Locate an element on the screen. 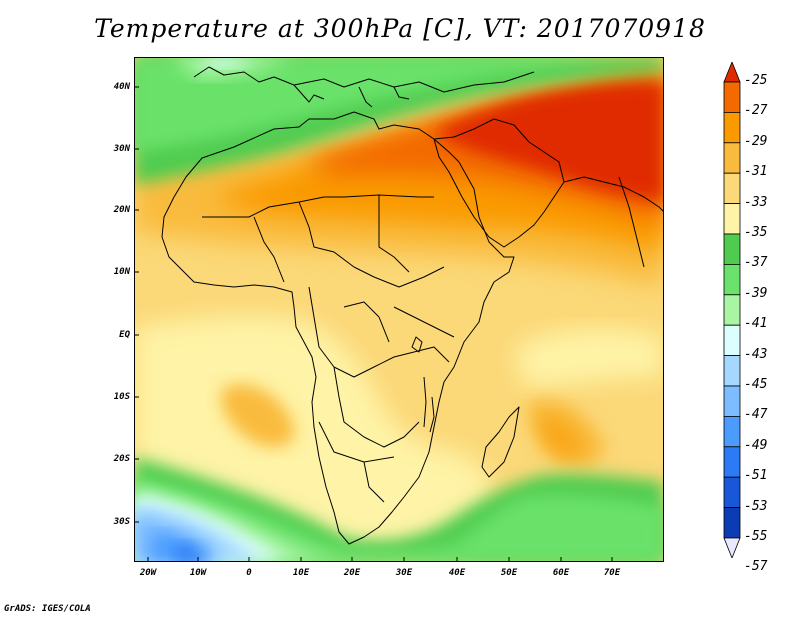 Image resolution: width=800 pixels, height=618 pixels. colorbar-label: -45 is located at coordinates (756, 384).